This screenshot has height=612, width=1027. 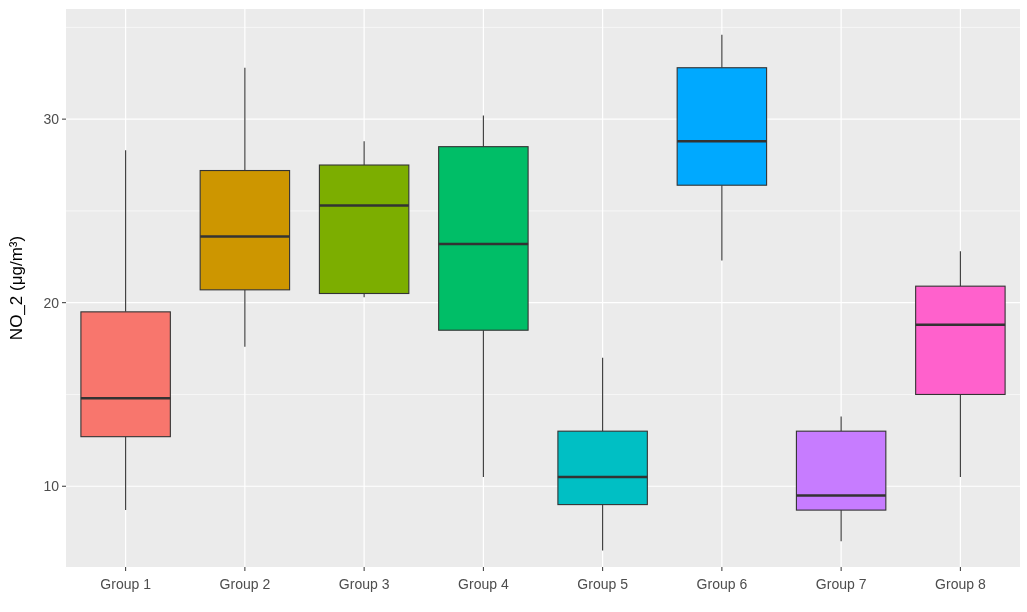 What do you see at coordinates (722, 584) in the screenshot?
I see `x-tick-label: Group 6` at bounding box center [722, 584].